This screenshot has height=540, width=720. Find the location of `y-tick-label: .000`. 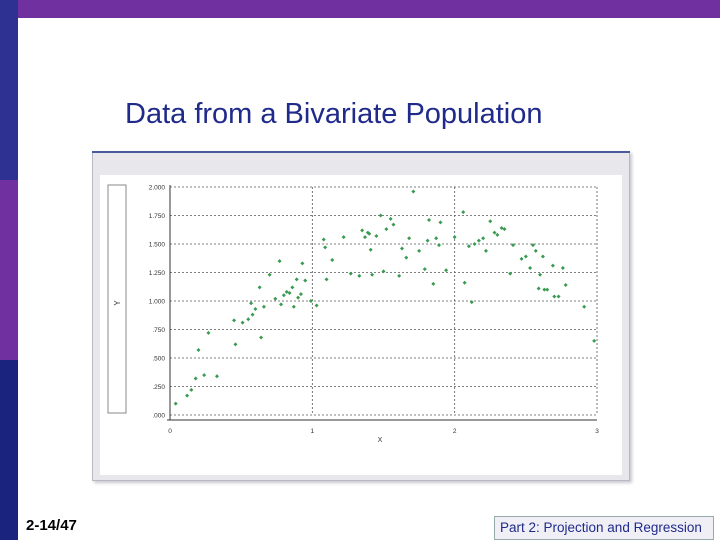

y-tick-label: .000 is located at coordinates (158, 416).